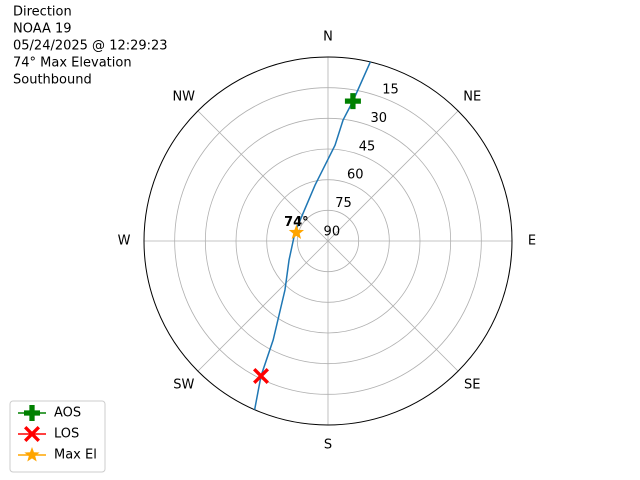 This screenshot has height=480, width=640. I want to click on legend-label: Max El, so click(75, 455).